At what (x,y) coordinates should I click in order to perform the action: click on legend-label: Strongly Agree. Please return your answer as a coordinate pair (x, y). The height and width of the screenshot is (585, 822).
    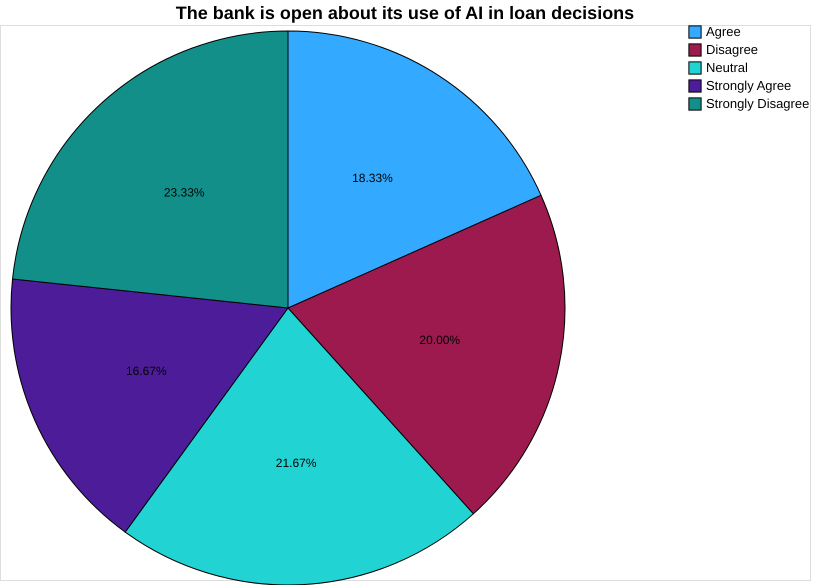
    Looking at the image, I should click on (749, 85).